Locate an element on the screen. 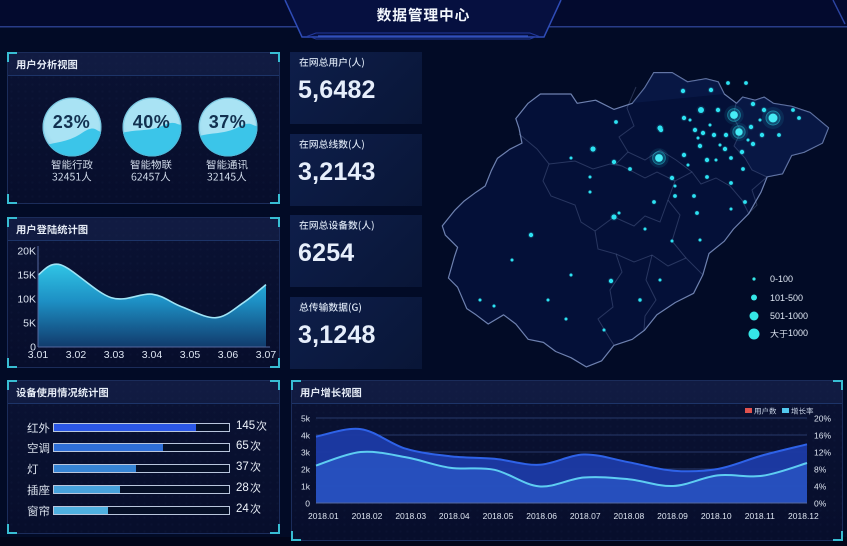  svg-text: 3.01 is located at coordinates (38, 355).